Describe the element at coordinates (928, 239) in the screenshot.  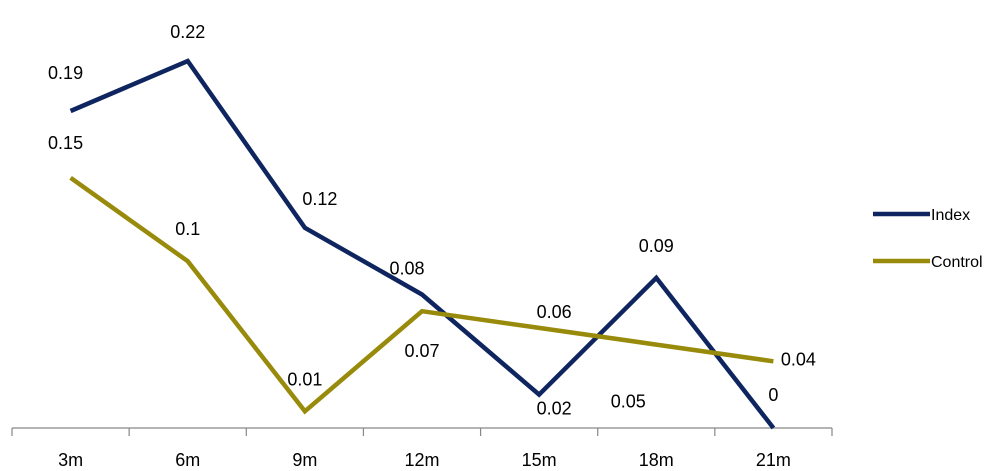
I see `legend: Index Control` at that location.